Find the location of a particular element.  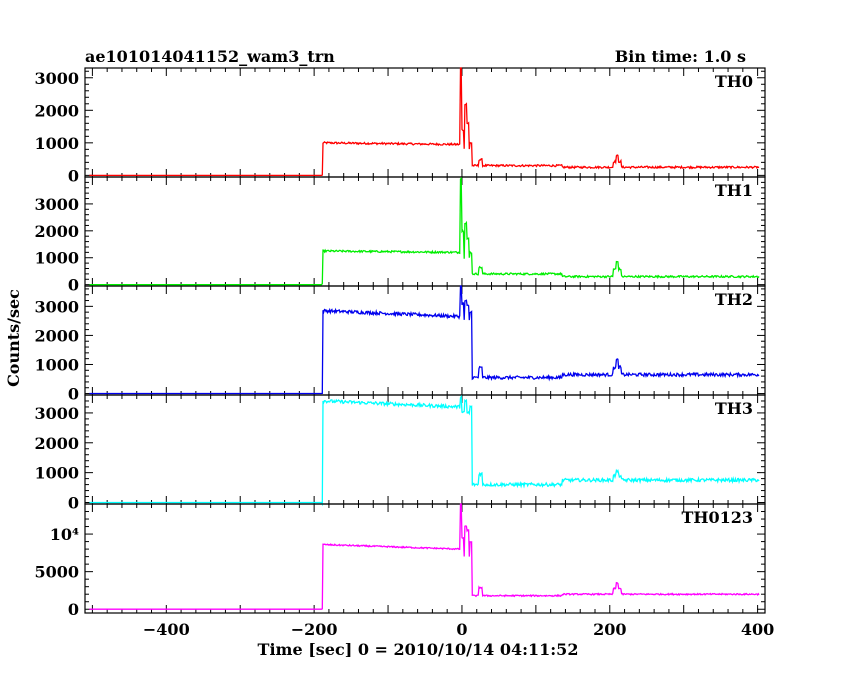

series-line-th0 is located at coordinates (424, 122).